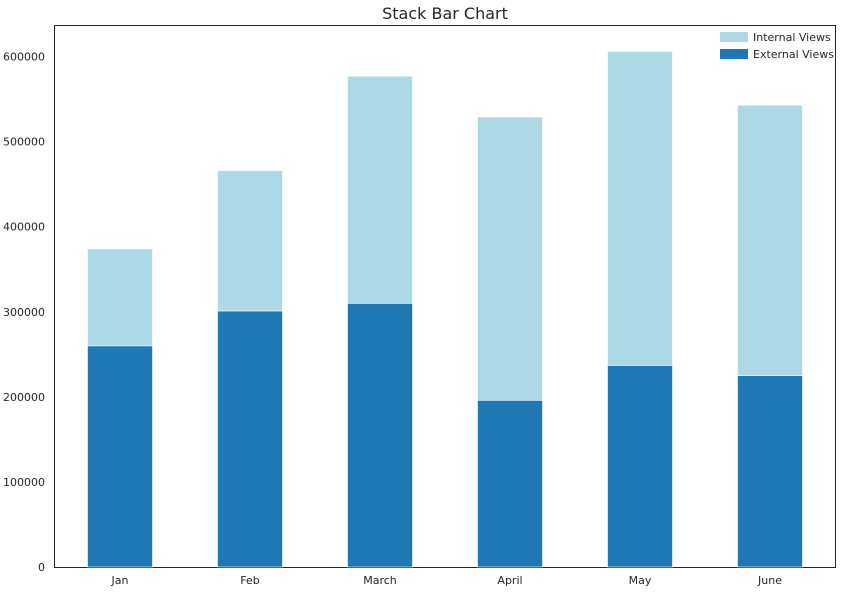 Image resolution: width=841 pixels, height=594 pixels. What do you see at coordinates (793, 54) in the screenshot?
I see `legend-label-external: External Views` at bounding box center [793, 54].